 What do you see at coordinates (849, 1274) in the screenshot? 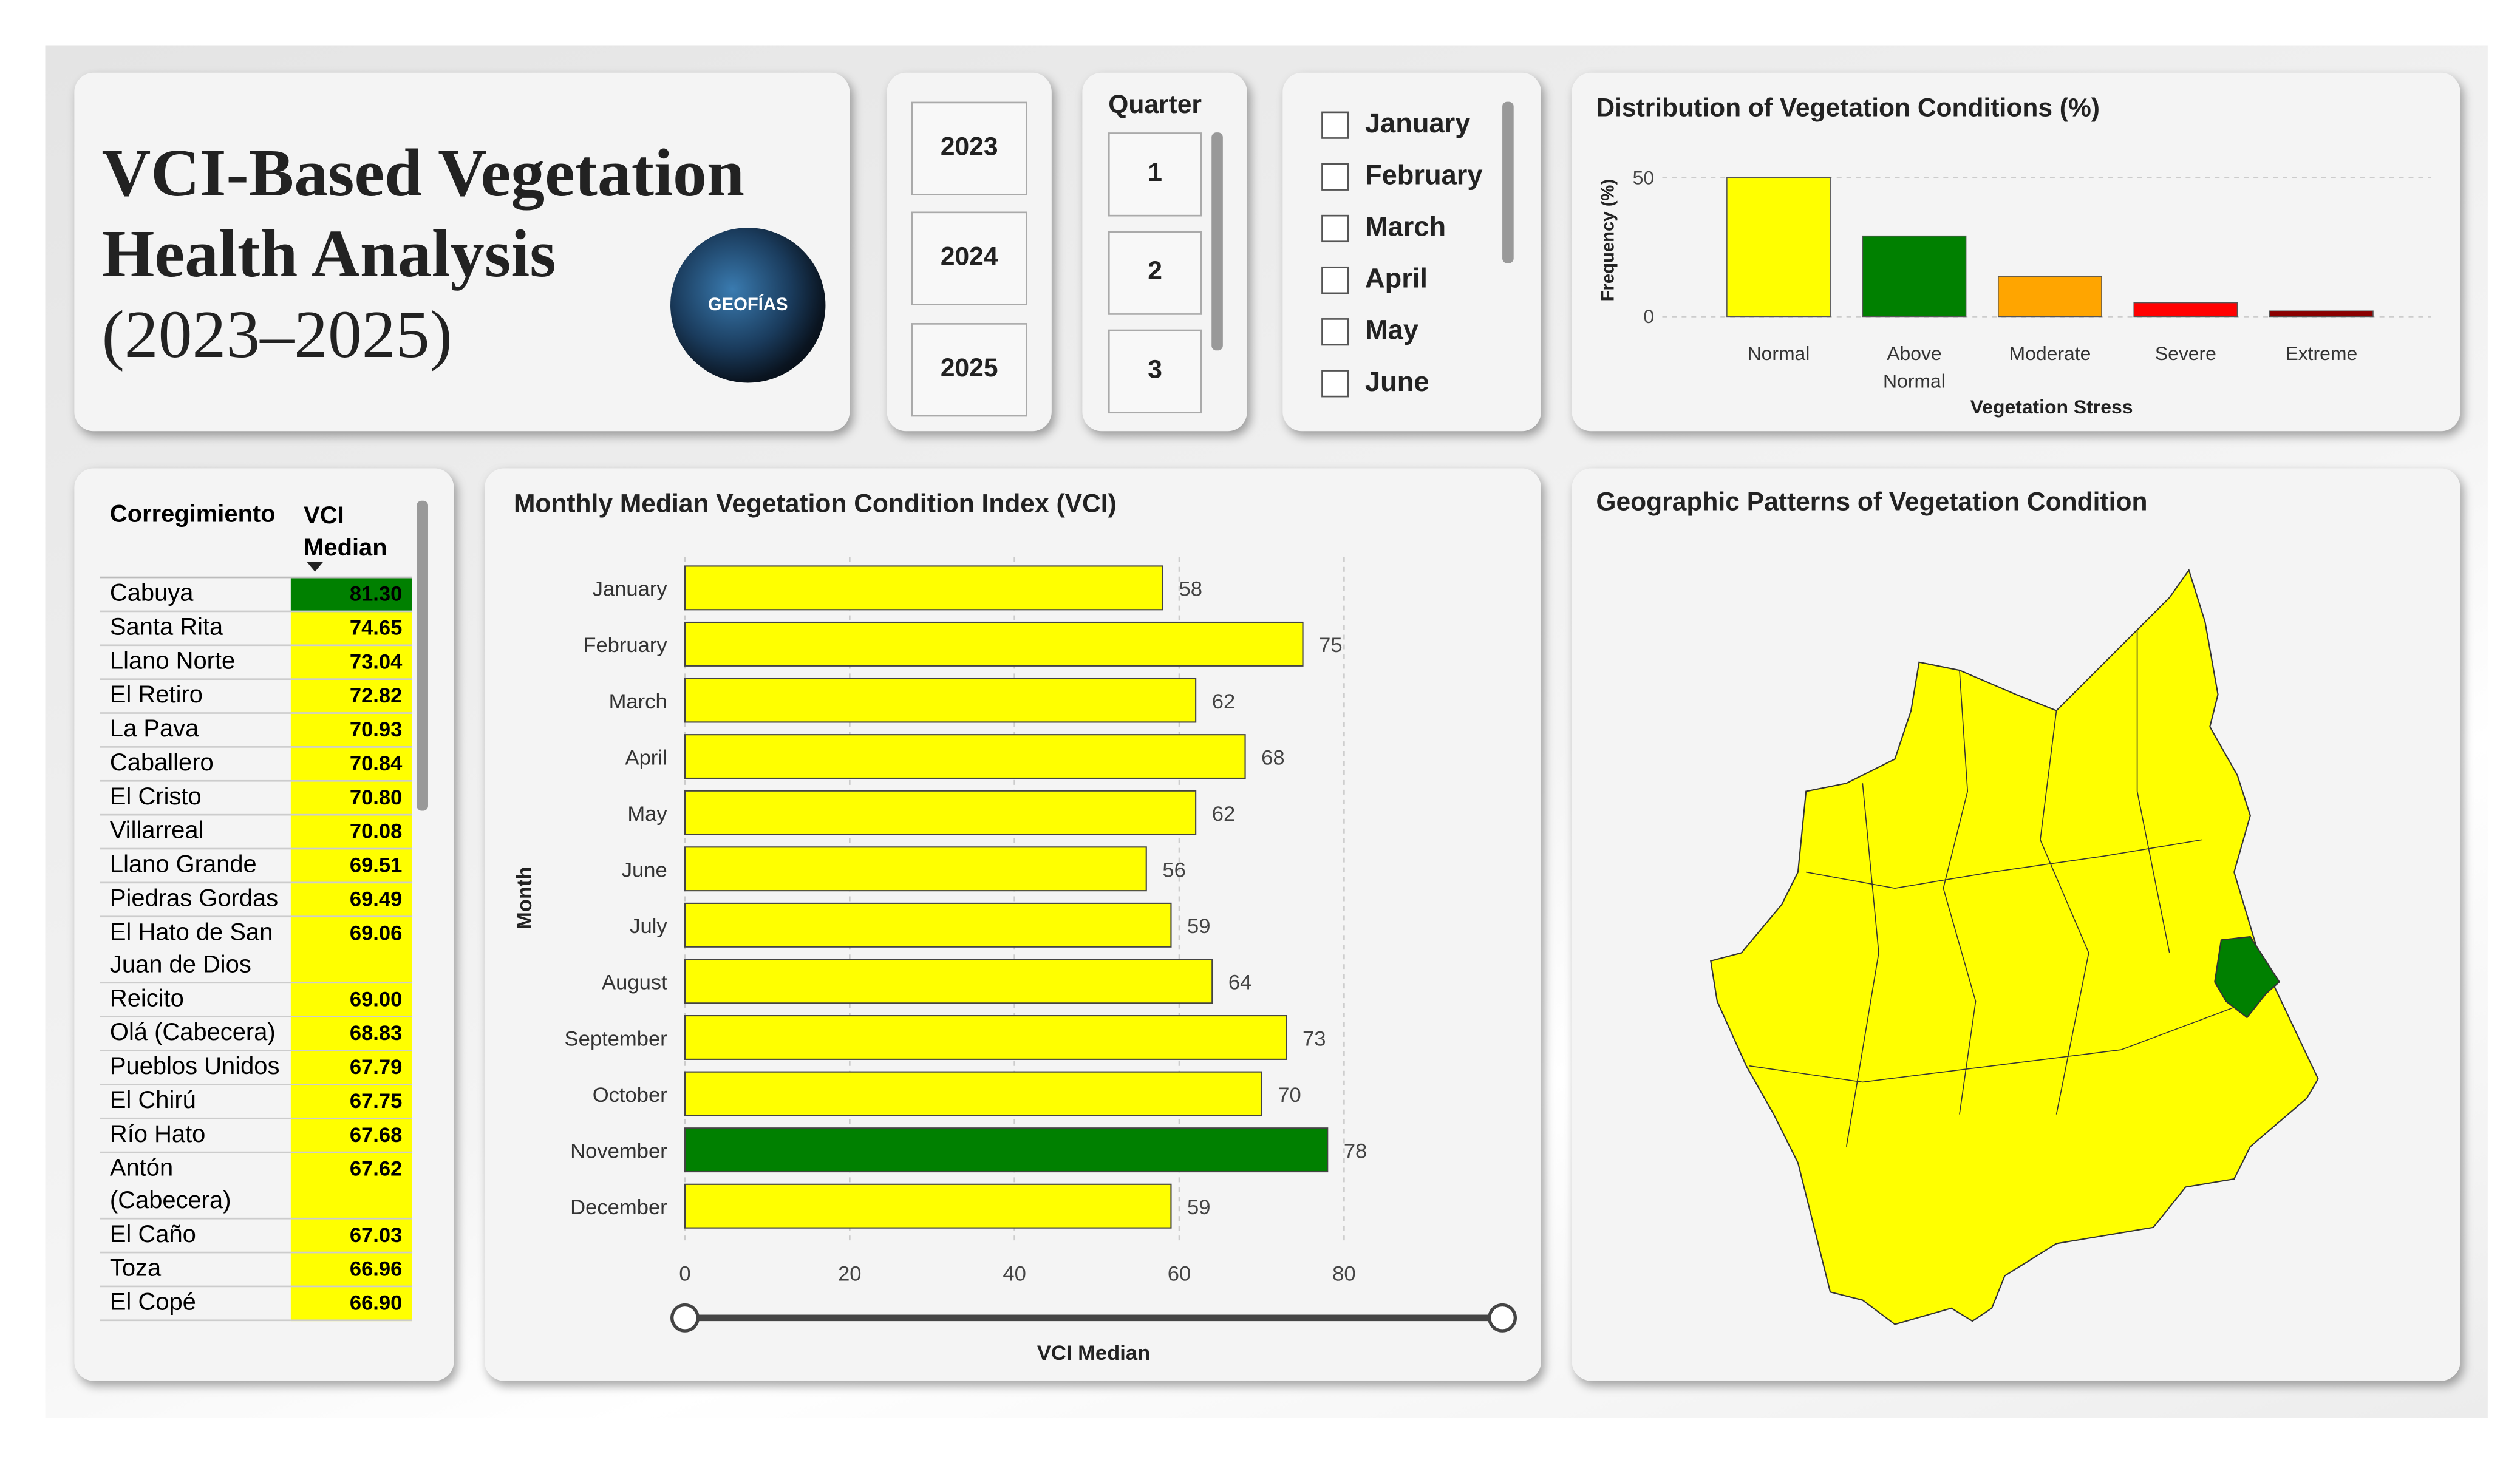
I see `x-tick-label: 20` at bounding box center [849, 1274].